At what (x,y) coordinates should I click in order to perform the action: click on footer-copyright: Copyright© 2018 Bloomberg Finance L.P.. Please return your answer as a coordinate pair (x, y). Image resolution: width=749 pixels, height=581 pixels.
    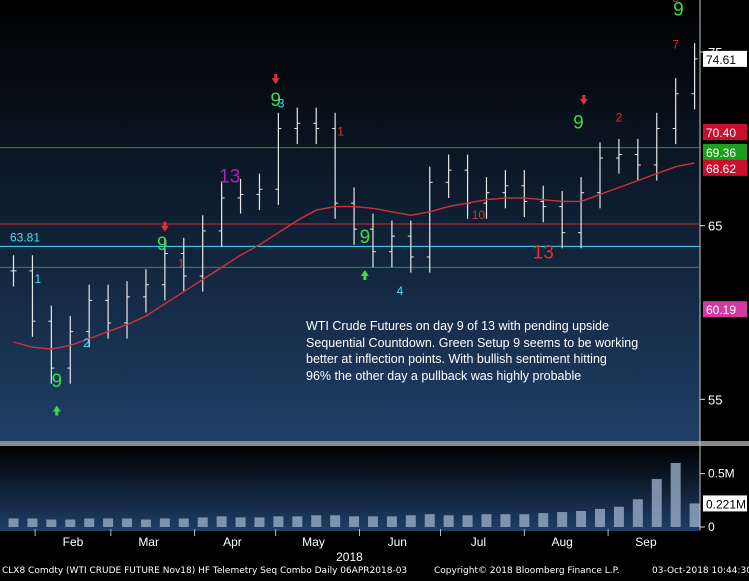
    Looking at the image, I should click on (527, 571).